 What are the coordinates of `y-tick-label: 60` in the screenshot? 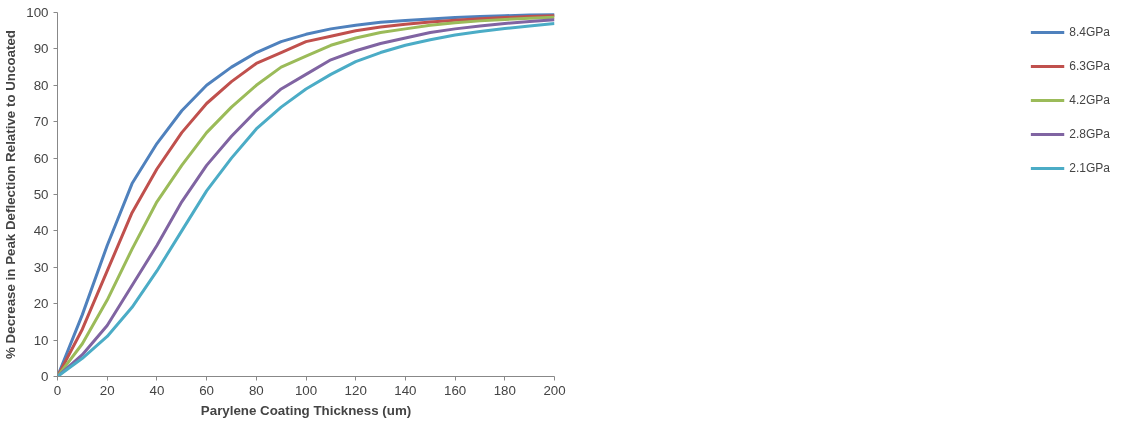 It's located at (41, 158).